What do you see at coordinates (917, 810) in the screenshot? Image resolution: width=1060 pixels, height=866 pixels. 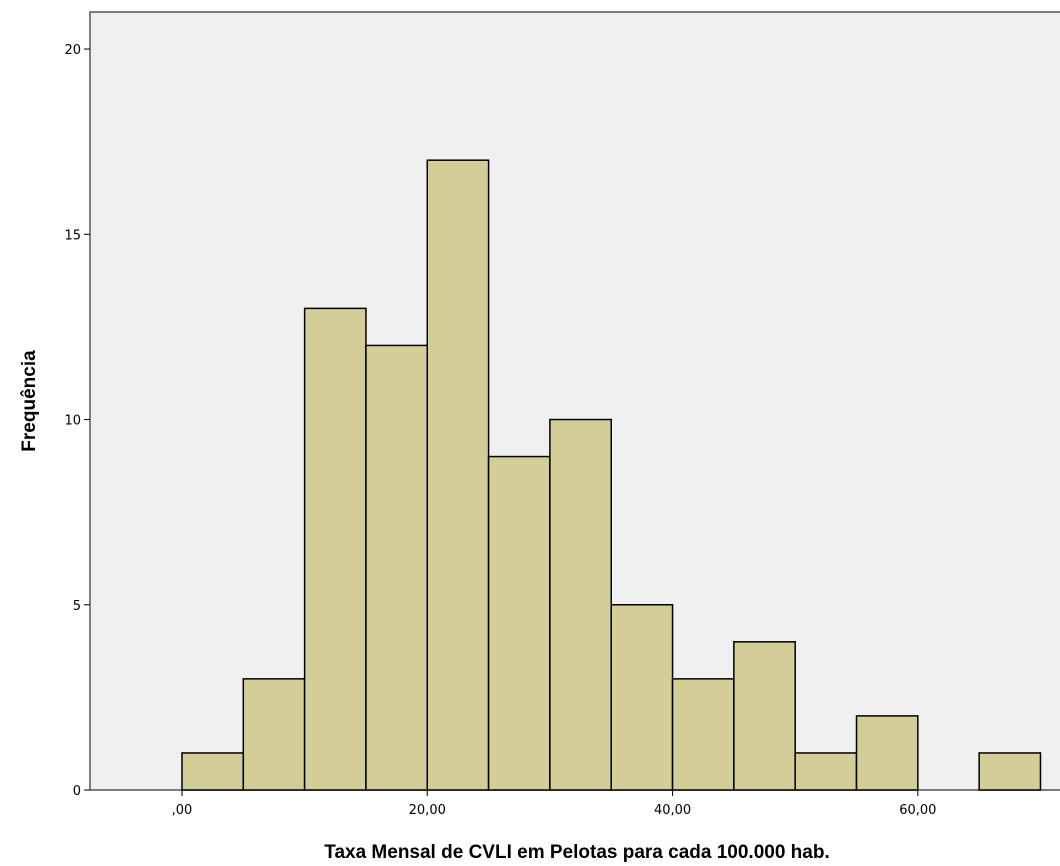 I see `x-tick-label-3: 60,00` at bounding box center [917, 810].